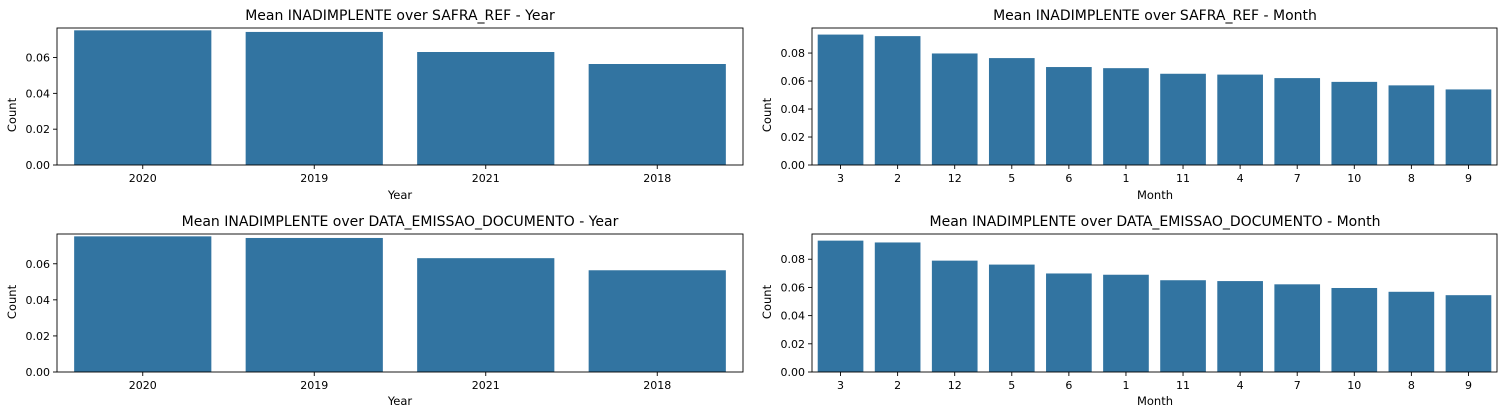 The width and height of the screenshot is (1502, 411). Describe the element at coordinates (400, 16) in the screenshot. I see `chart-title: Mean INADIMPLENTE over SAFRA_REF - Year` at that location.